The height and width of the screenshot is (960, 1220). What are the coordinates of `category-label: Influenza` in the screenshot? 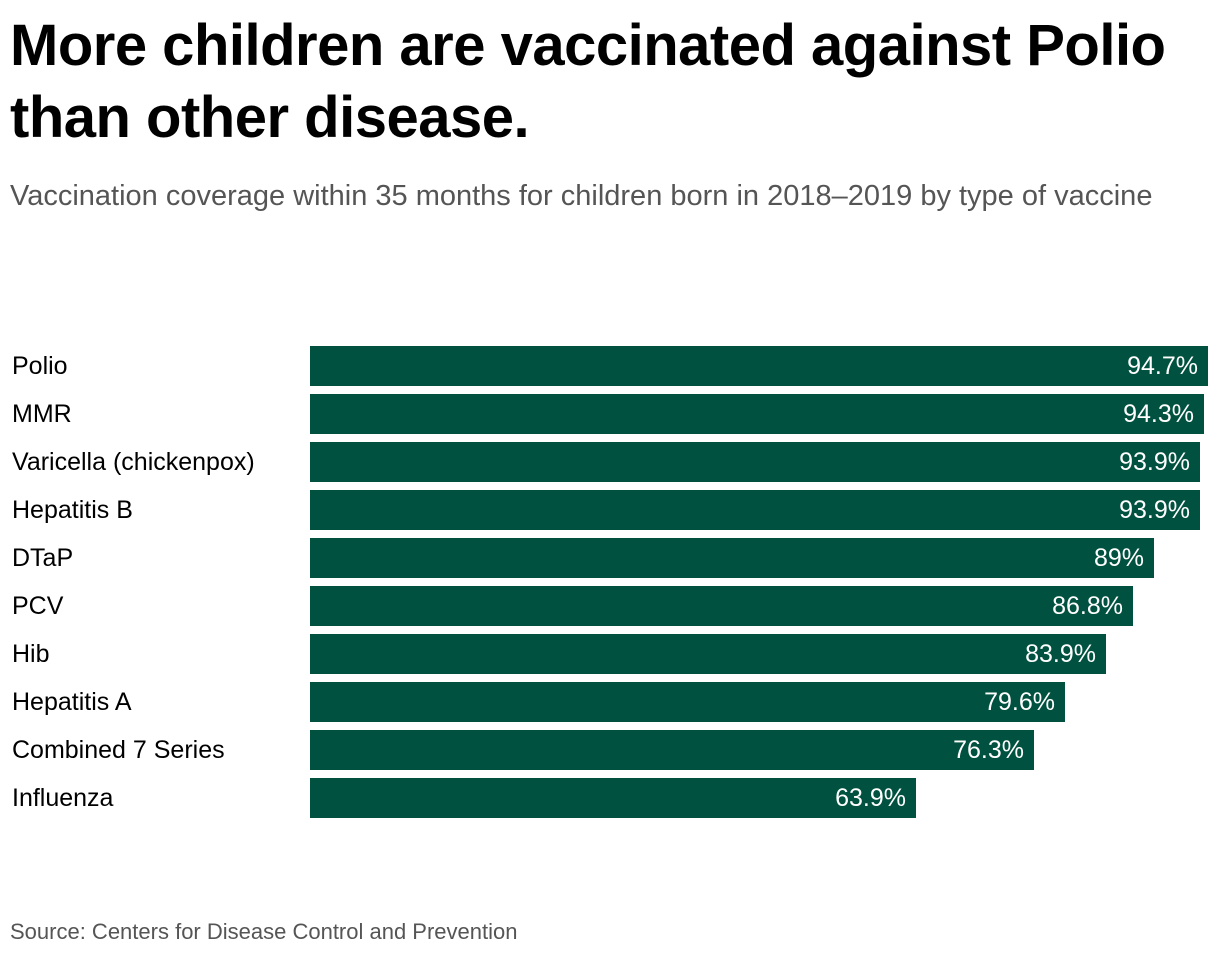 It's located at (63, 798).